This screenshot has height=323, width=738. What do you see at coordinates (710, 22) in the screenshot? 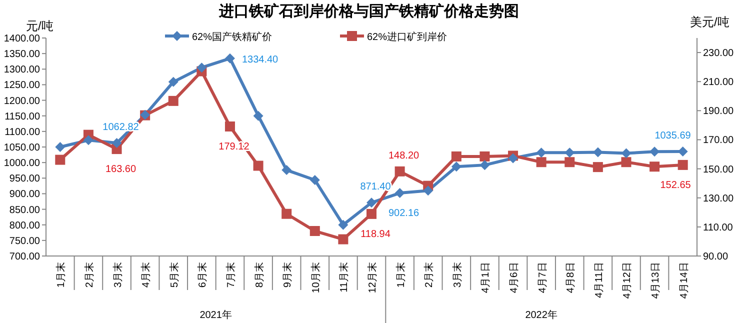
I see `y2-axis-title: 美元/吨` at bounding box center [710, 22].